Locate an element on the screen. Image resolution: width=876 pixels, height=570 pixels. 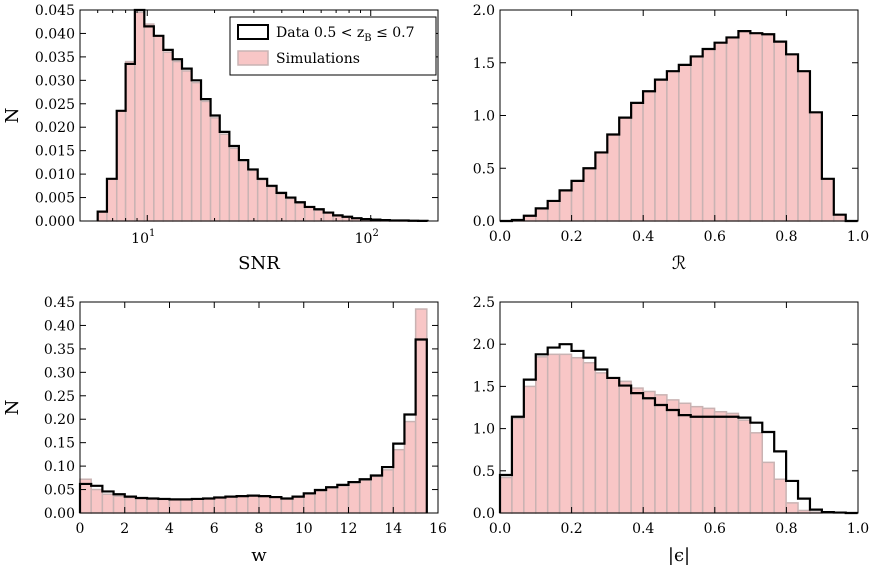
xtick-label: 12 is located at coordinates (349, 529).